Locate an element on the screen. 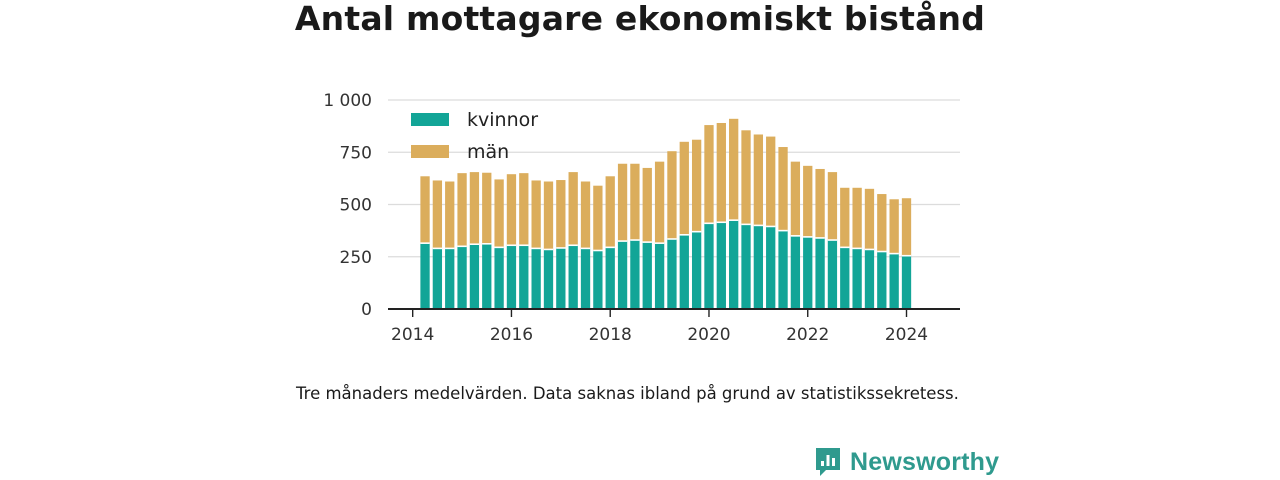 This screenshot has height=480, width=1280. y-tick-label: 250 is located at coordinates (356, 258).